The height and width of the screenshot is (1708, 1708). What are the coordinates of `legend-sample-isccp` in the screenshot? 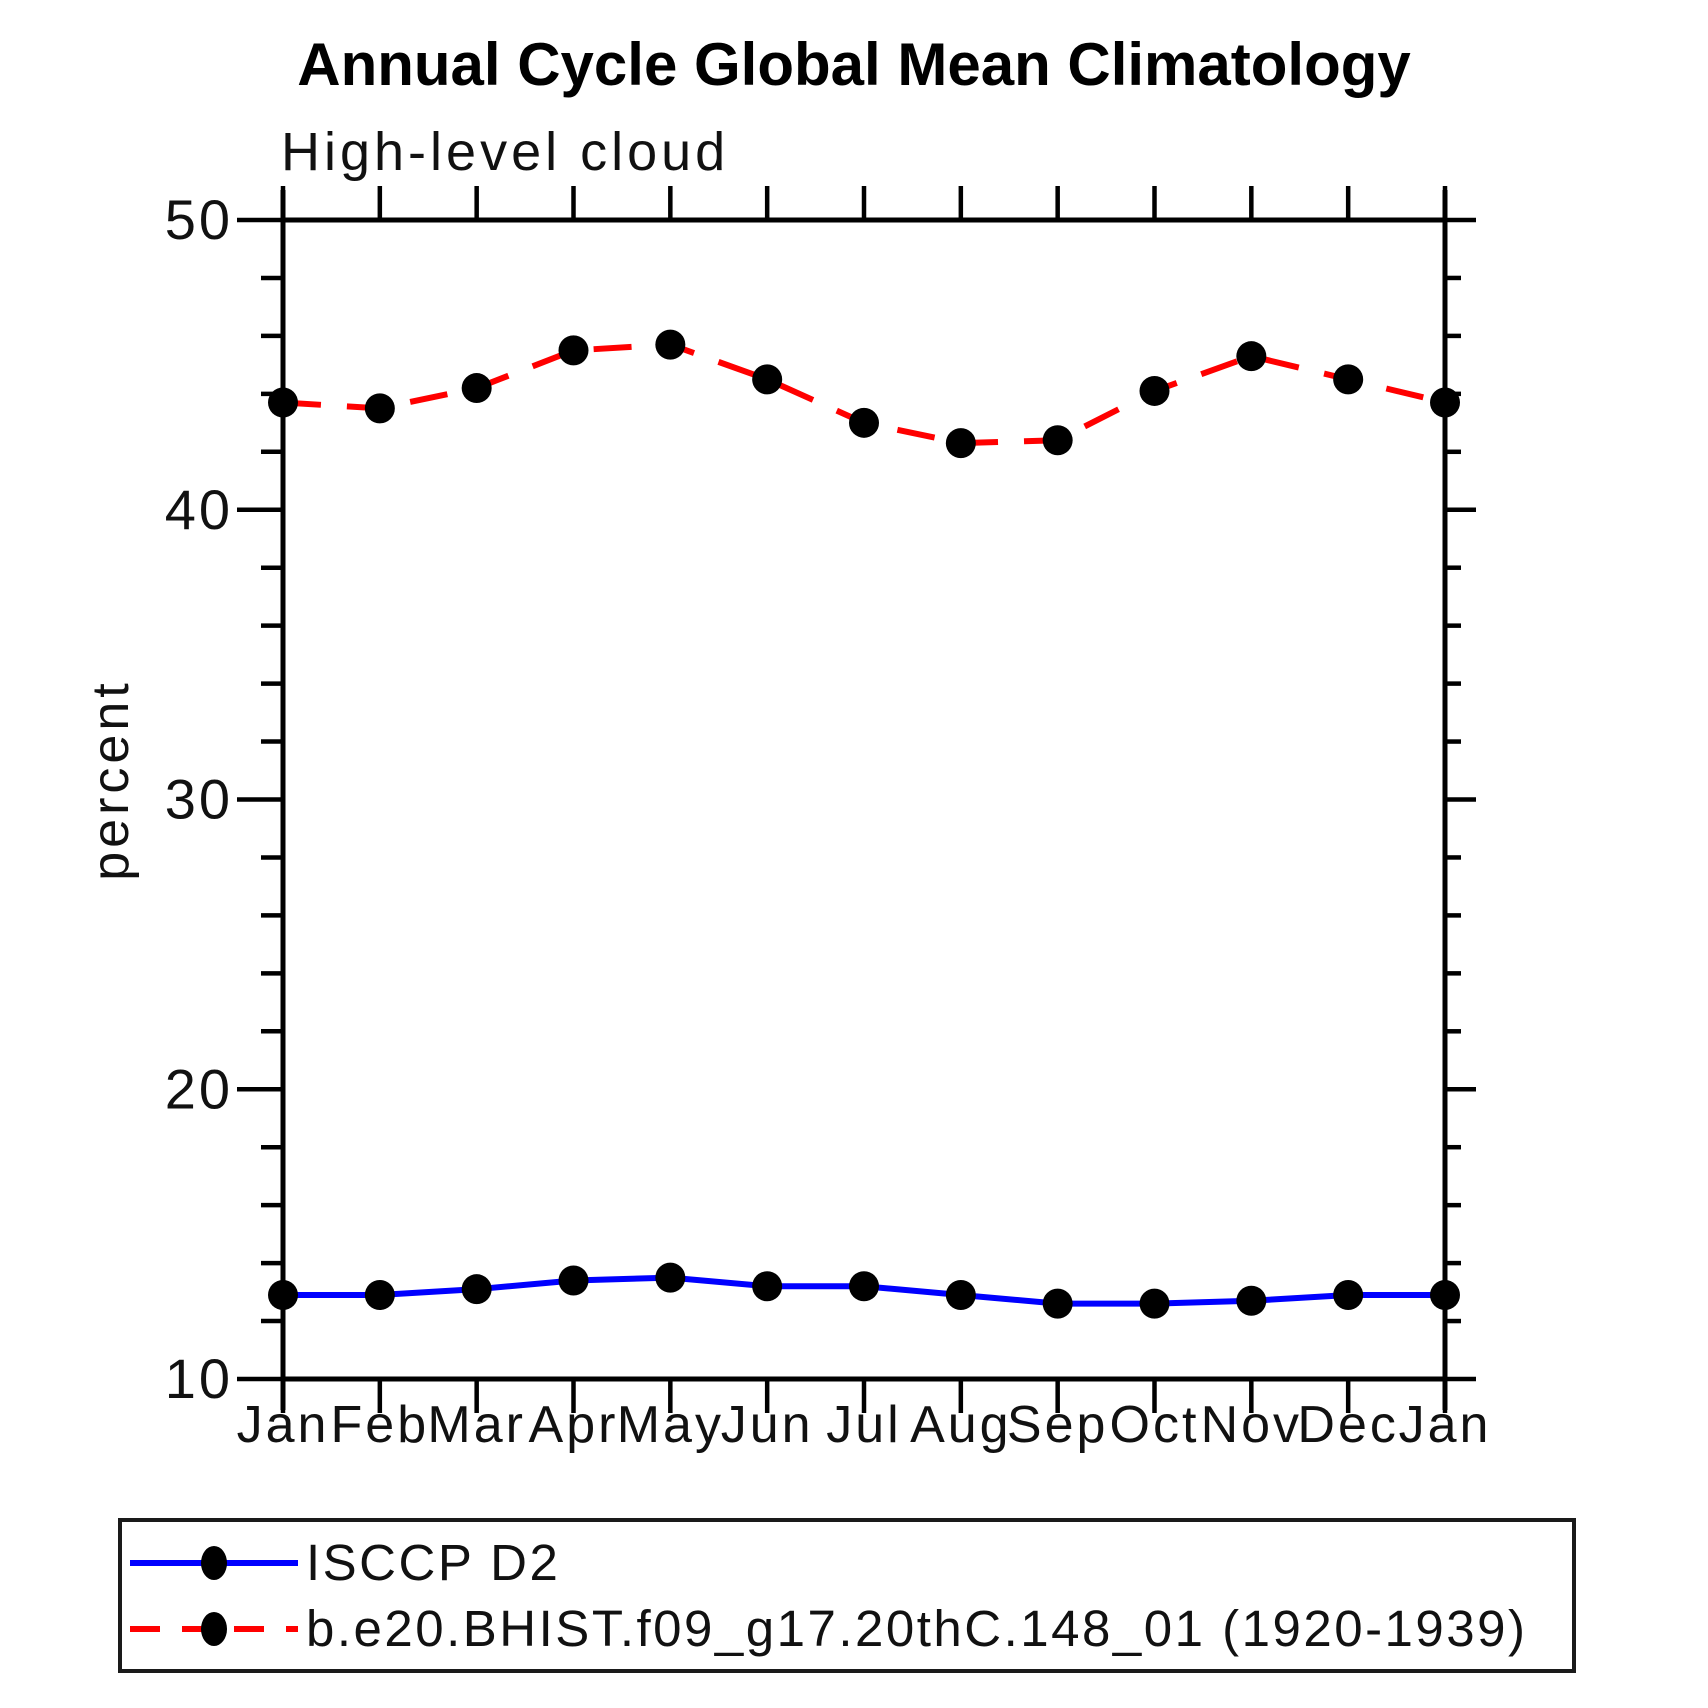 It's located at (214, 1562).